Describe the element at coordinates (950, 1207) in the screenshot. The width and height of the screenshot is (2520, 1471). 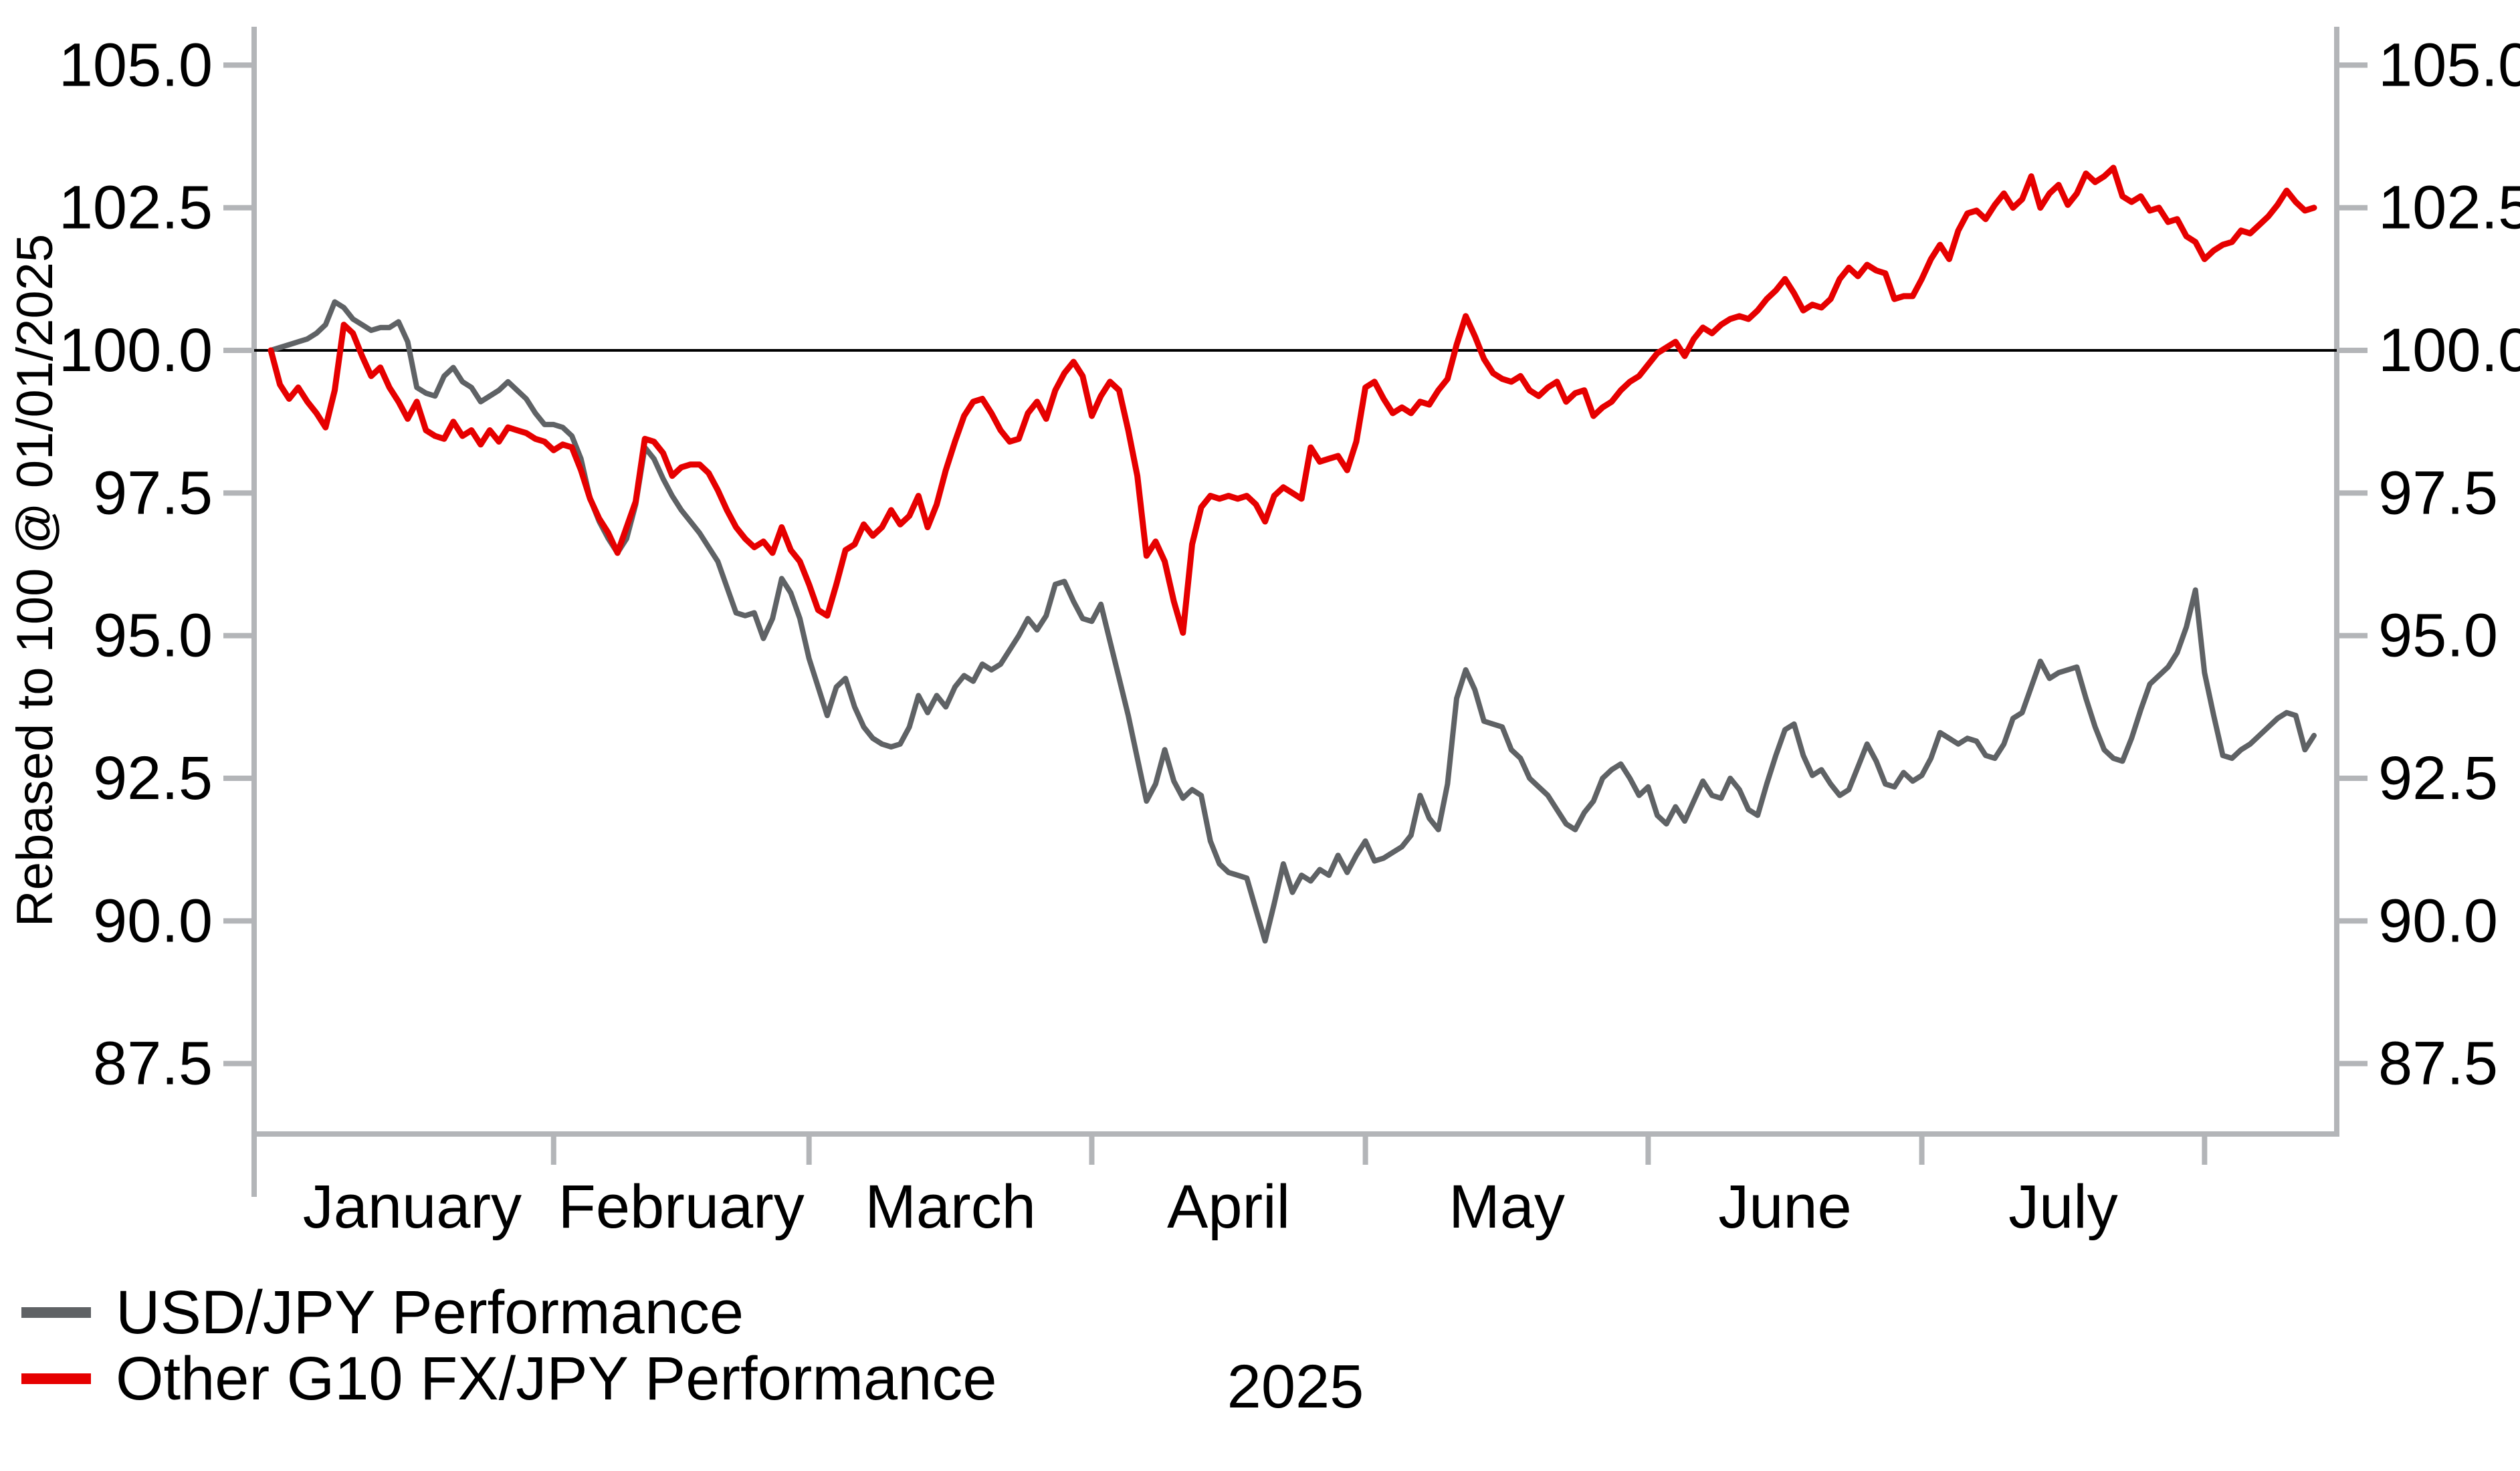
I see `x-month-label: March` at that location.